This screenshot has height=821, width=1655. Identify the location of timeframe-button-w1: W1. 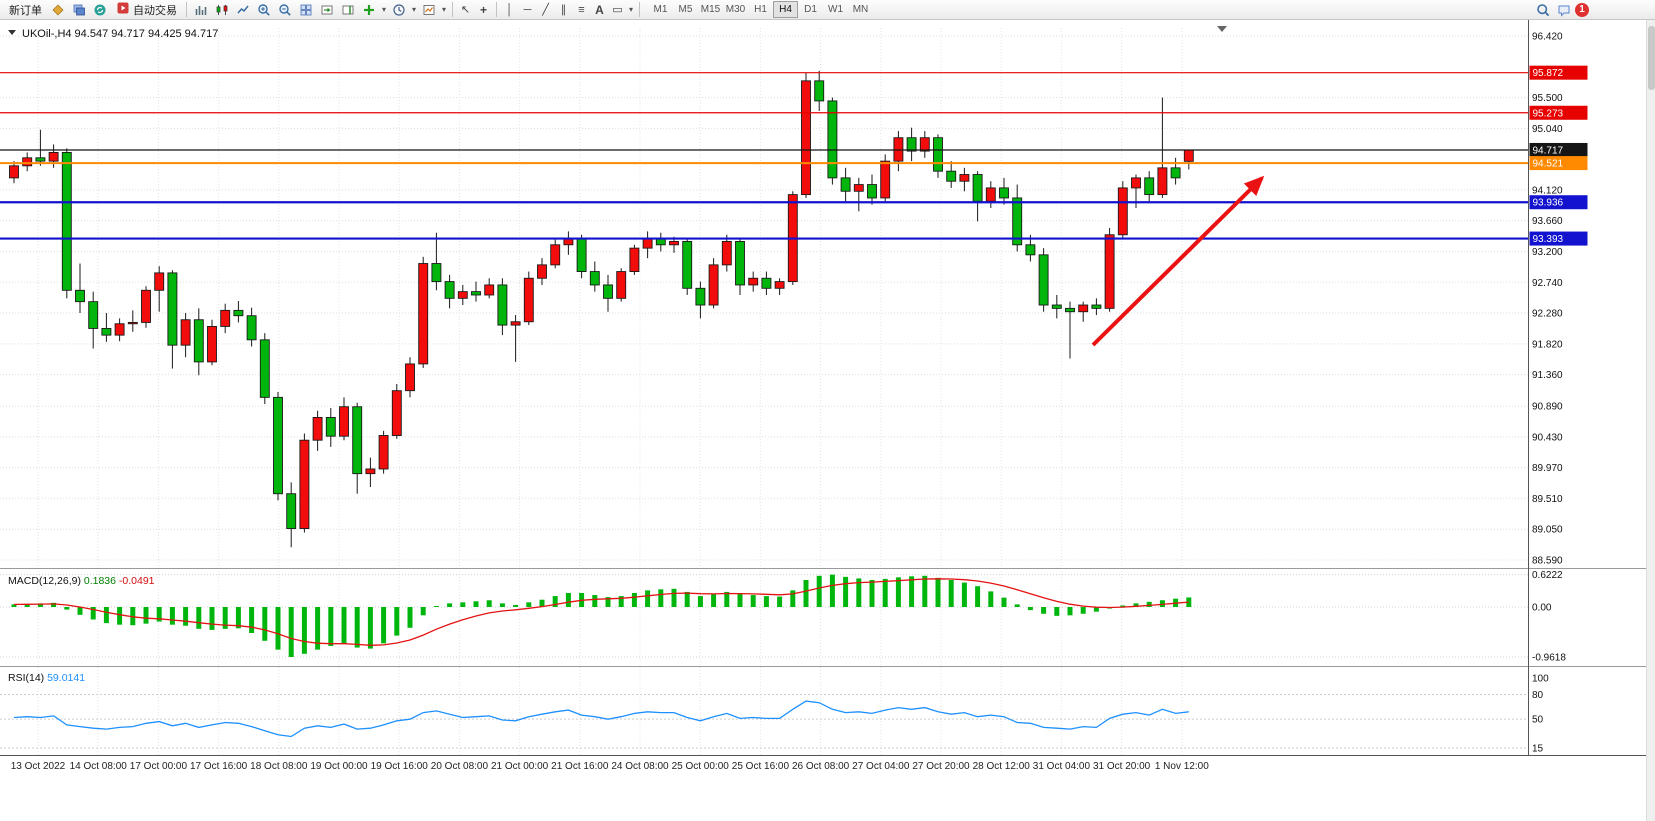
(835, 9).